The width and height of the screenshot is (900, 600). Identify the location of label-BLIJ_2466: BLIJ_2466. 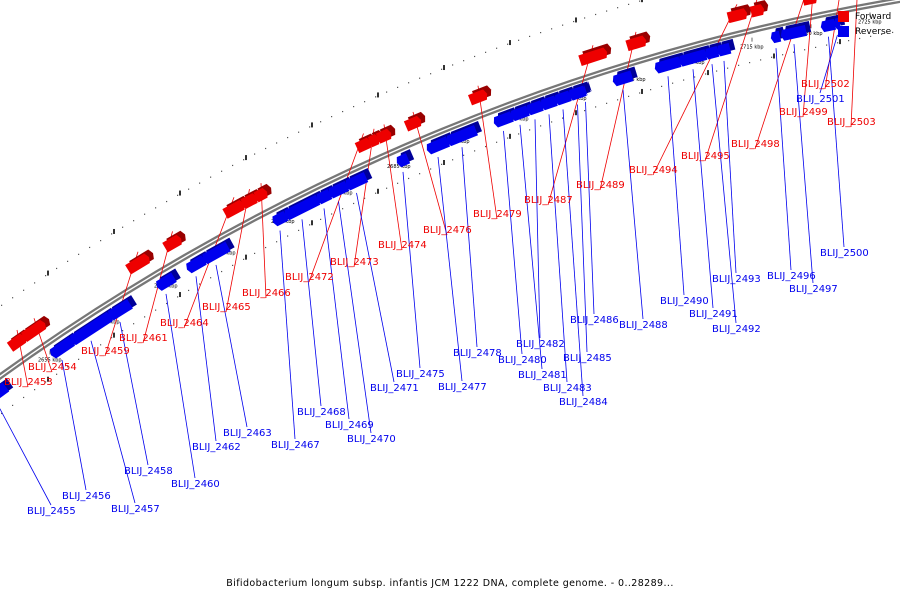
(266, 293).